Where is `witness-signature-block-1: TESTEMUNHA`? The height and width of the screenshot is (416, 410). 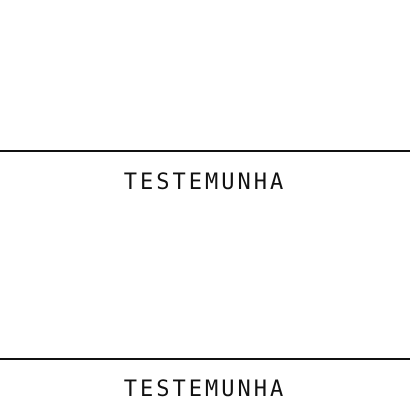
witness-signature-block-1: TESTEMUNHA is located at coordinates (205, 172).